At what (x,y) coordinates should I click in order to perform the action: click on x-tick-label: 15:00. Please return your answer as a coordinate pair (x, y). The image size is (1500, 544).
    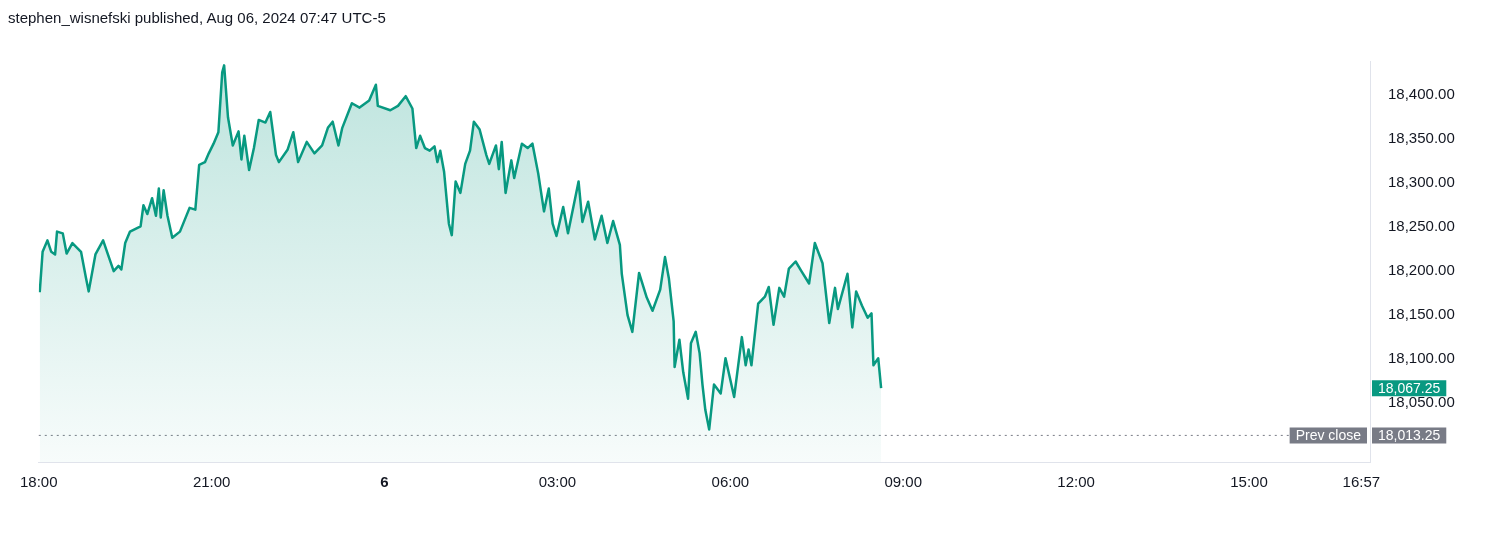
    Looking at the image, I should click on (1249, 482).